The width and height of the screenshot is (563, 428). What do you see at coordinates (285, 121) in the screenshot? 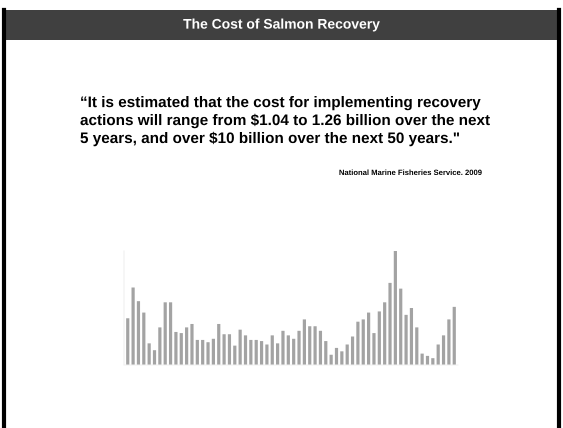
I see `text: “It is estimated that the cost for implementing recovery actions will range from $1.04 to 1.26 billion over the next 5 years, and over $10 billion over the next 50 years."` at bounding box center [285, 121].